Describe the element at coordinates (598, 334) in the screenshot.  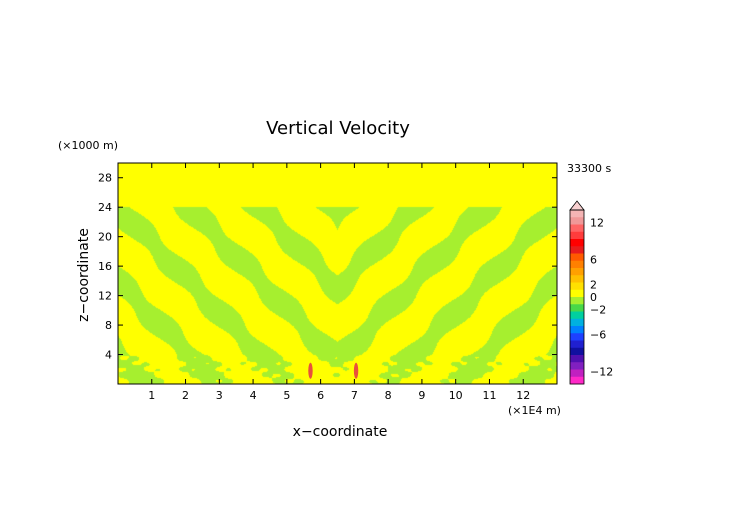
I see `colorbar-label: −6` at that location.